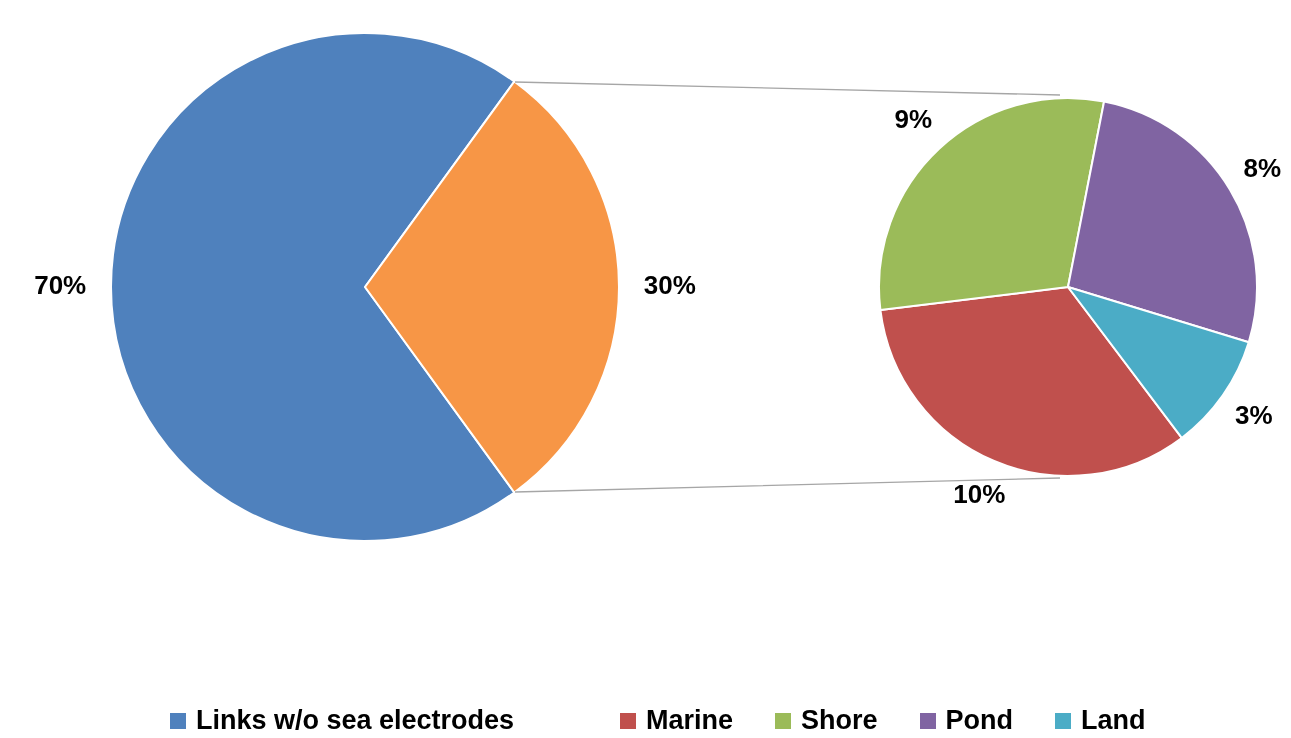 This screenshot has height=738, width=1291. What do you see at coordinates (1253, 415) in the screenshot?
I see `data-label: 3%` at bounding box center [1253, 415].